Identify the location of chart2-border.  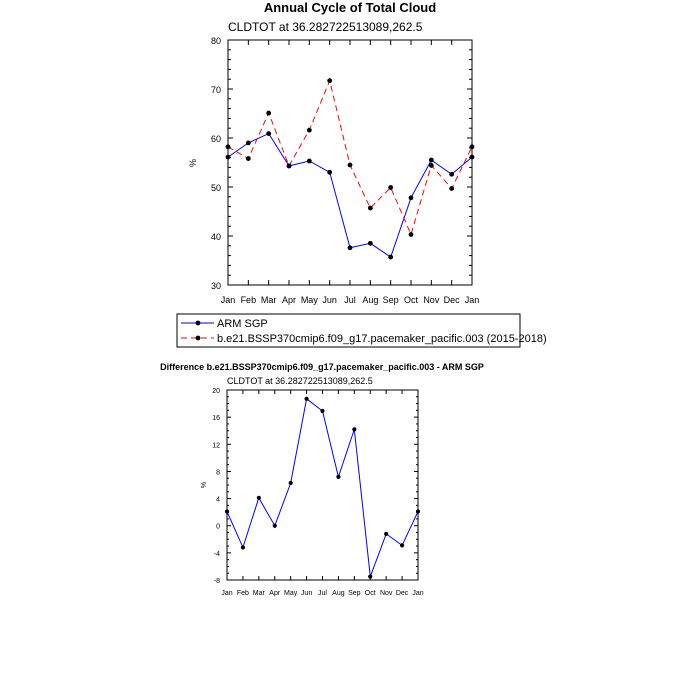
(322, 485).